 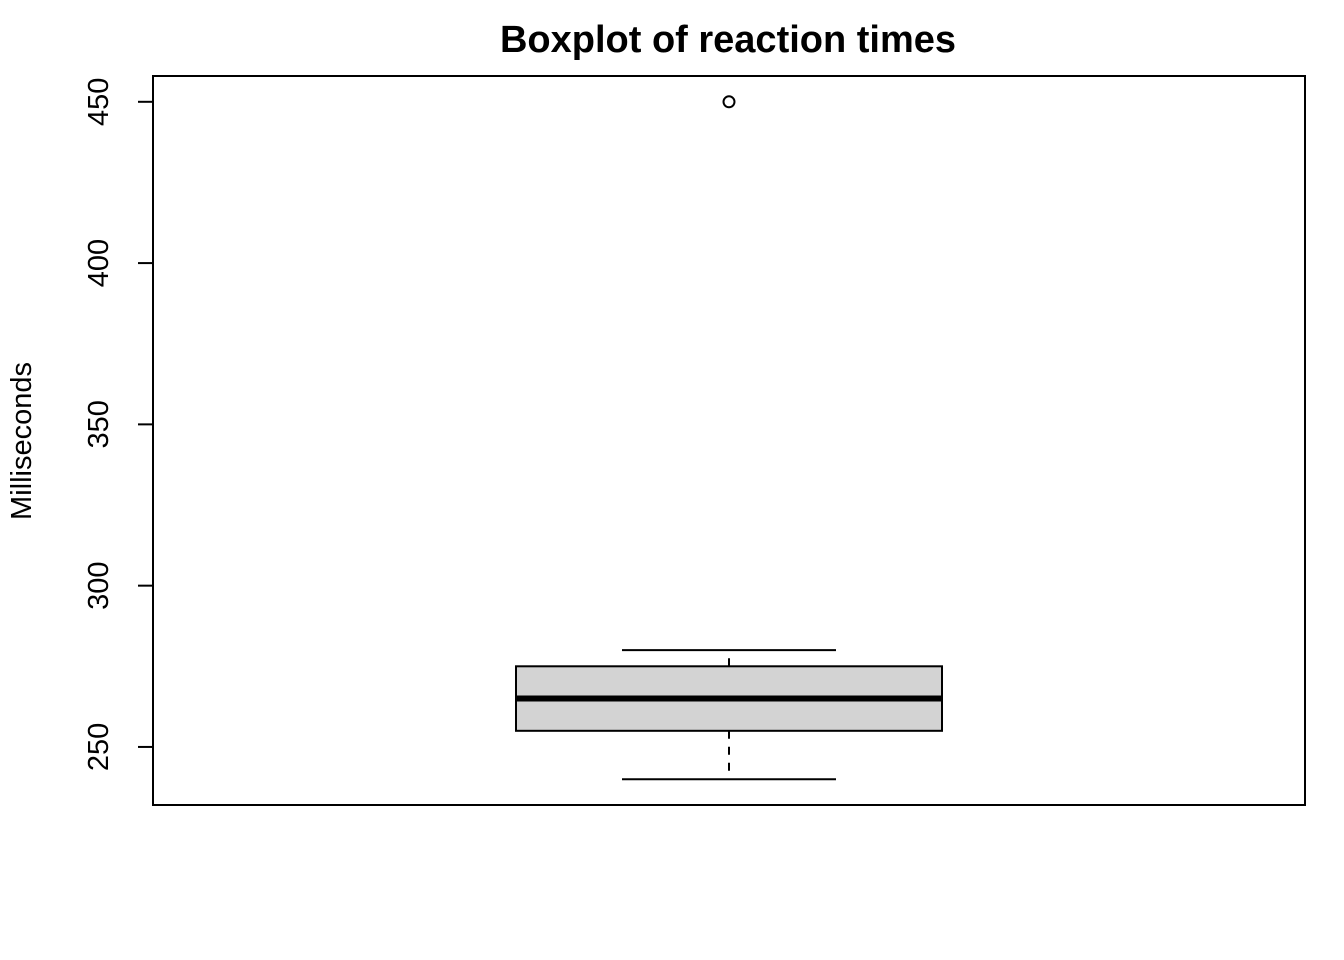 What do you see at coordinates (118, 424) in the screenshot?
I see `y-axis-ticks: 250 300 350 400 450` at bounding box center [118, 424].